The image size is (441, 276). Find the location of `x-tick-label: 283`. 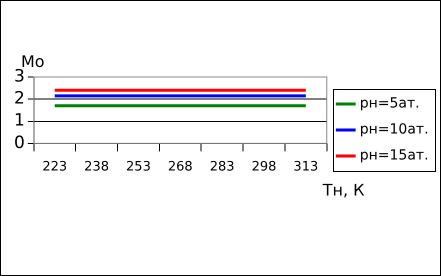

x-tick-label: 283 is located at coordinates (222, 167).